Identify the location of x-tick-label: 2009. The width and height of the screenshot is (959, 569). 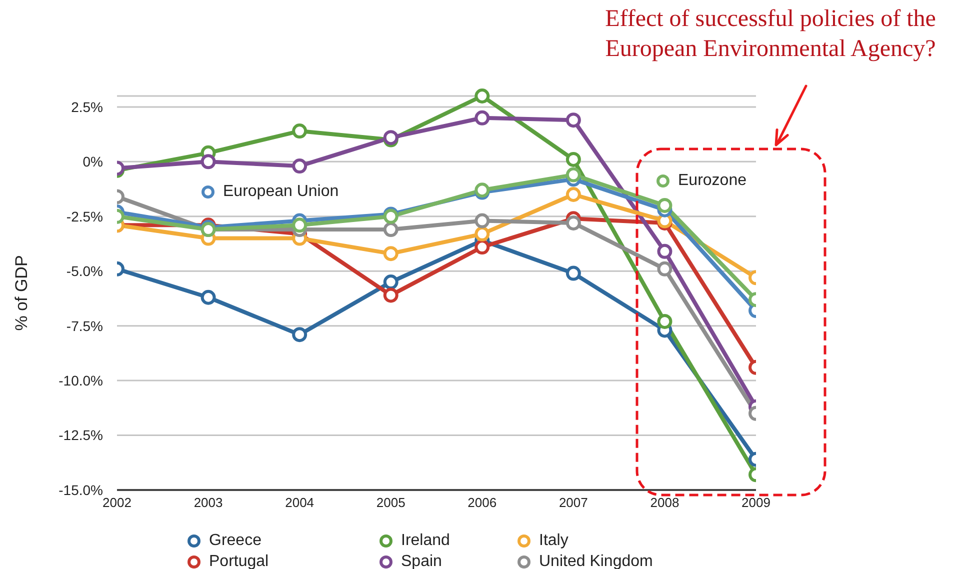
(756, 502).